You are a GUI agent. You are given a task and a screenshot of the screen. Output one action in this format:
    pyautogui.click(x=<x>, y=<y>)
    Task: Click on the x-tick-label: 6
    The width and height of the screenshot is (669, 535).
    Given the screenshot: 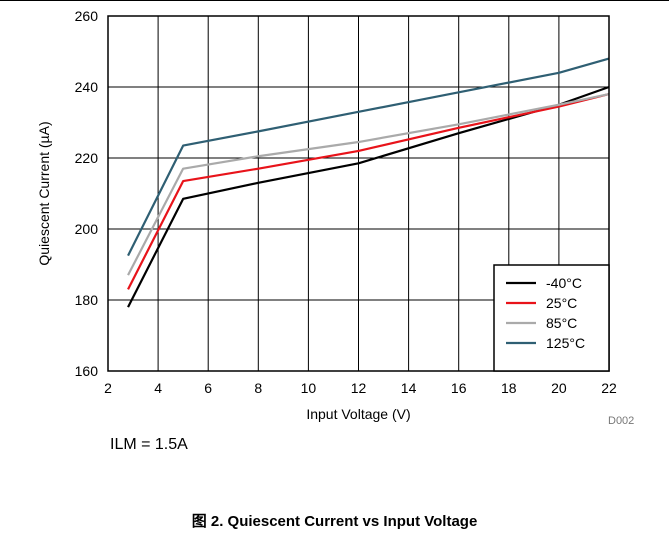 What is the action you would take?
    pyautogui.click(x=208, y=388)
    